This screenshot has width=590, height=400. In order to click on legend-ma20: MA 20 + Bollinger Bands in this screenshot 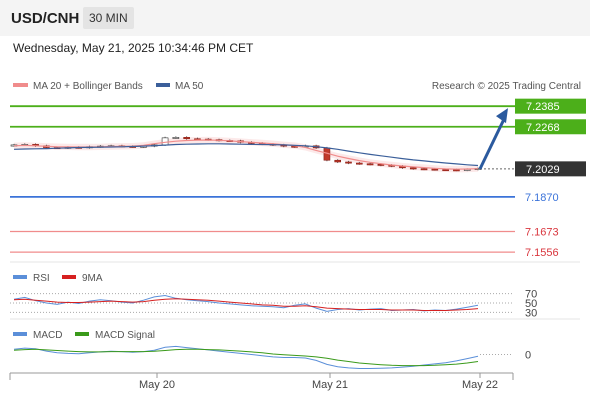, I will do `click(88, 86)`.